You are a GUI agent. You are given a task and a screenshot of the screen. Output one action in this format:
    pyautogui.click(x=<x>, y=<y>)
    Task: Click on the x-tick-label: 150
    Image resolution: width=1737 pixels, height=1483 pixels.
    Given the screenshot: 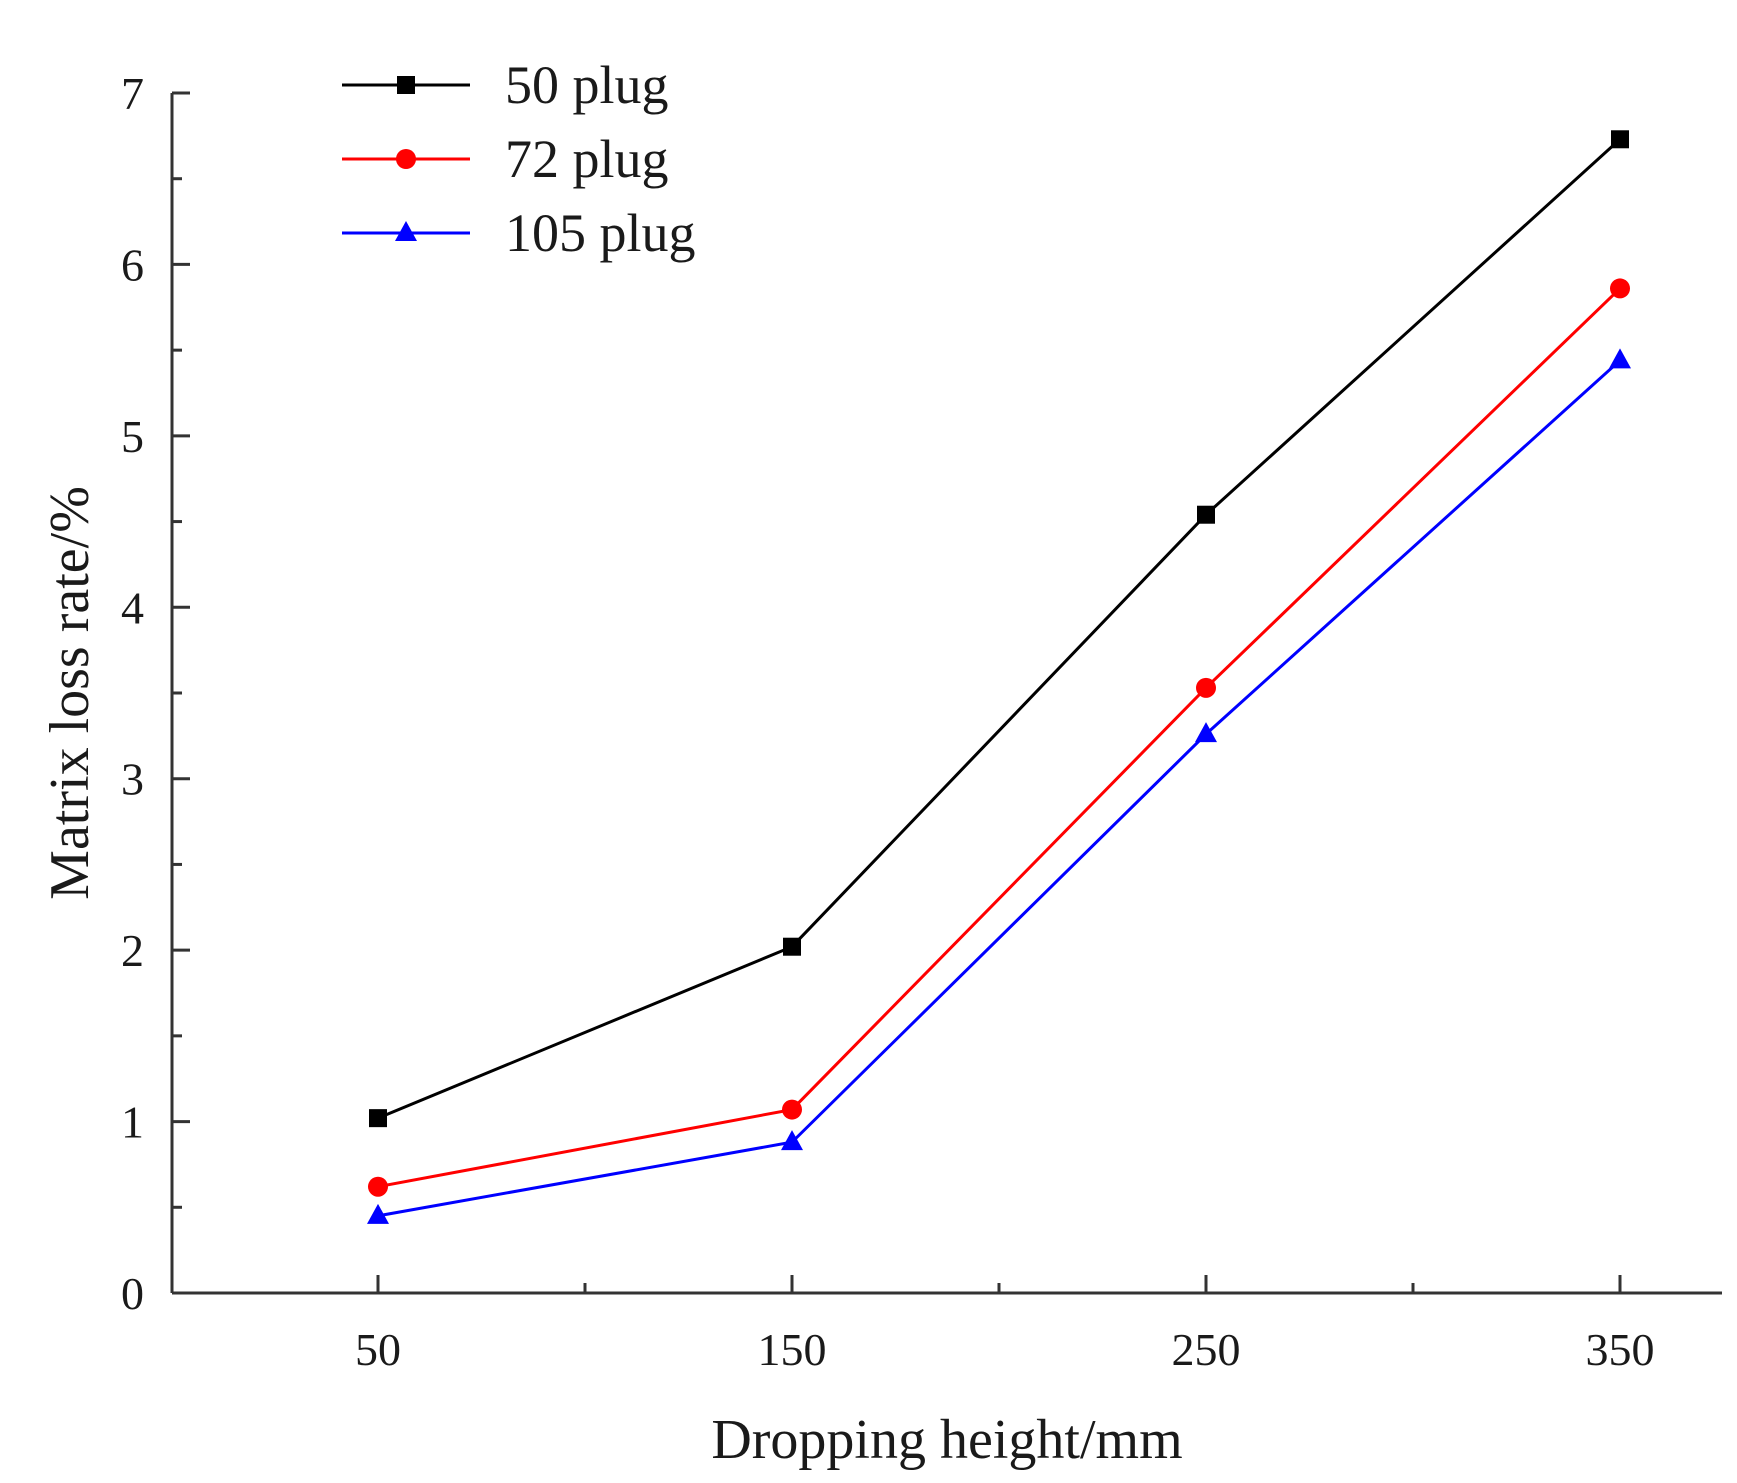 What is the action you would take?
    pyautogui.click(x=792, y=1349)
    